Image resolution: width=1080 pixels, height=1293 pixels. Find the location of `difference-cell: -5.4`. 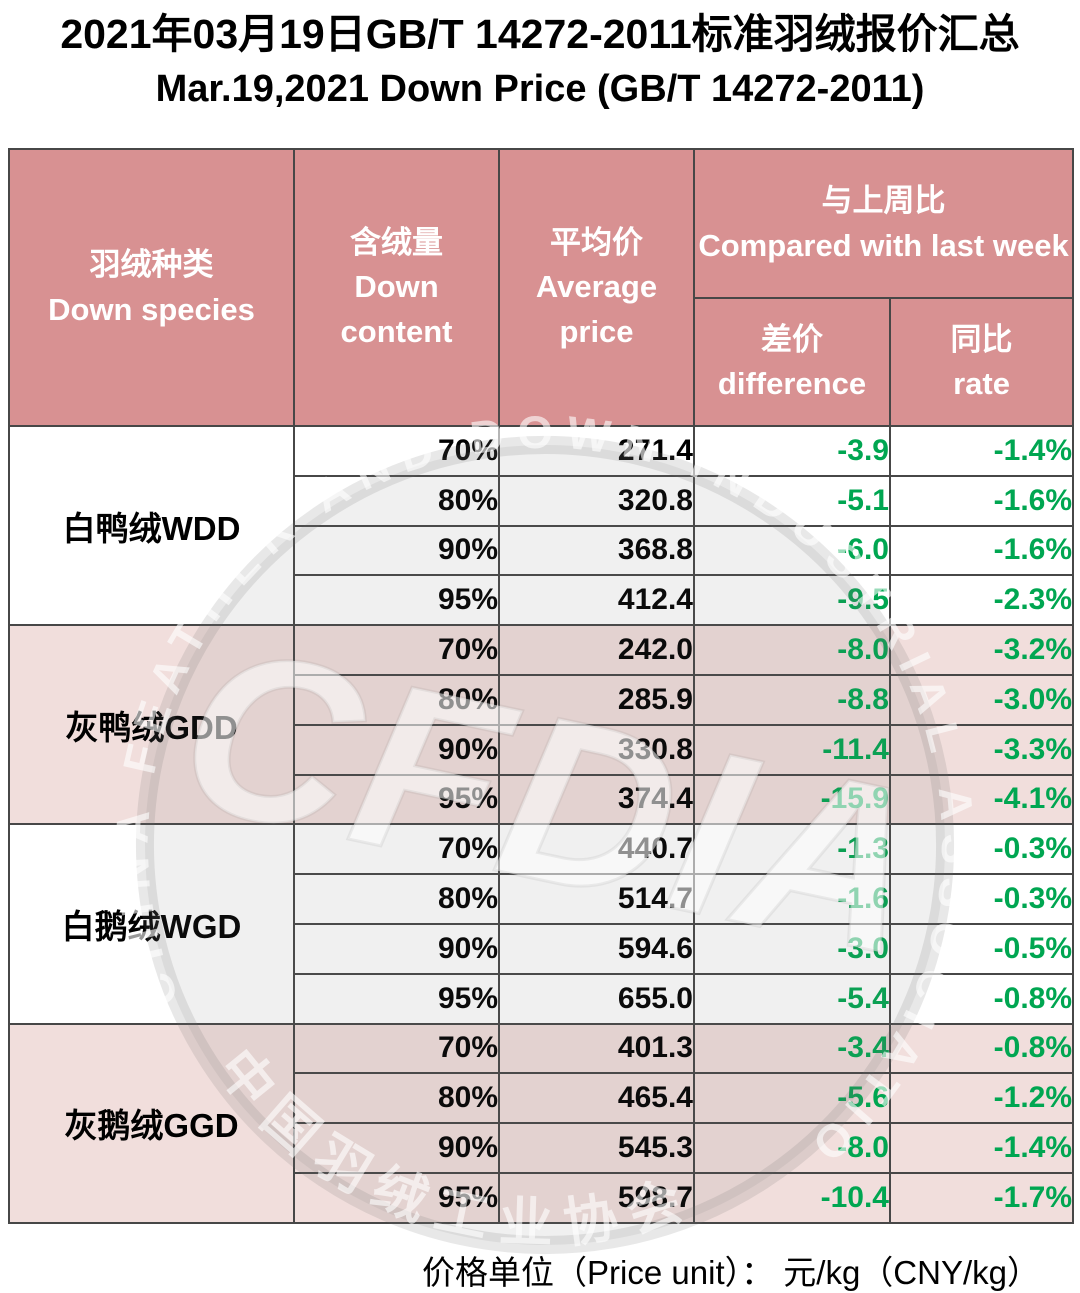

difference-cell: -5.4 is located at coordinates (792, 998).